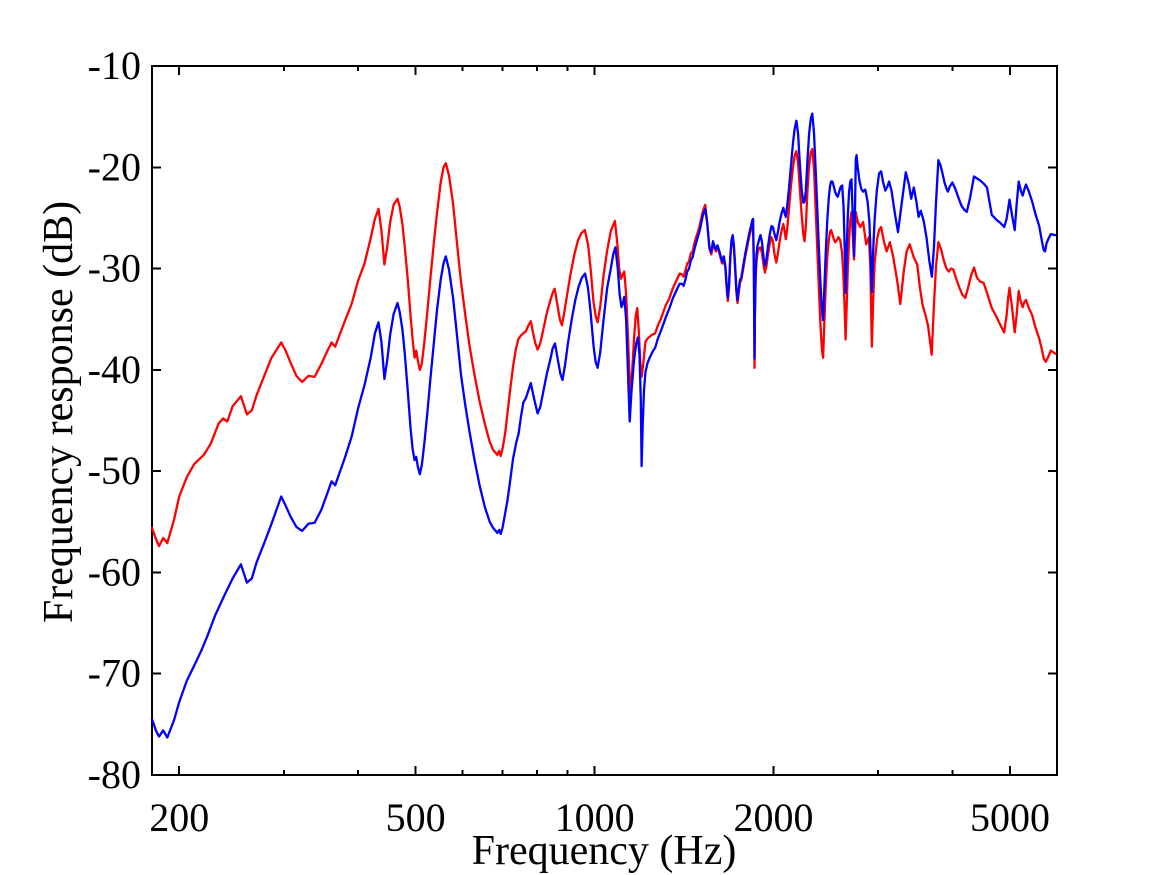 This screenshot has width=1167, height=875. Describe the element at coordinates (114, 571) in the screenshot. I see `y-tick-label: -60` at that location.